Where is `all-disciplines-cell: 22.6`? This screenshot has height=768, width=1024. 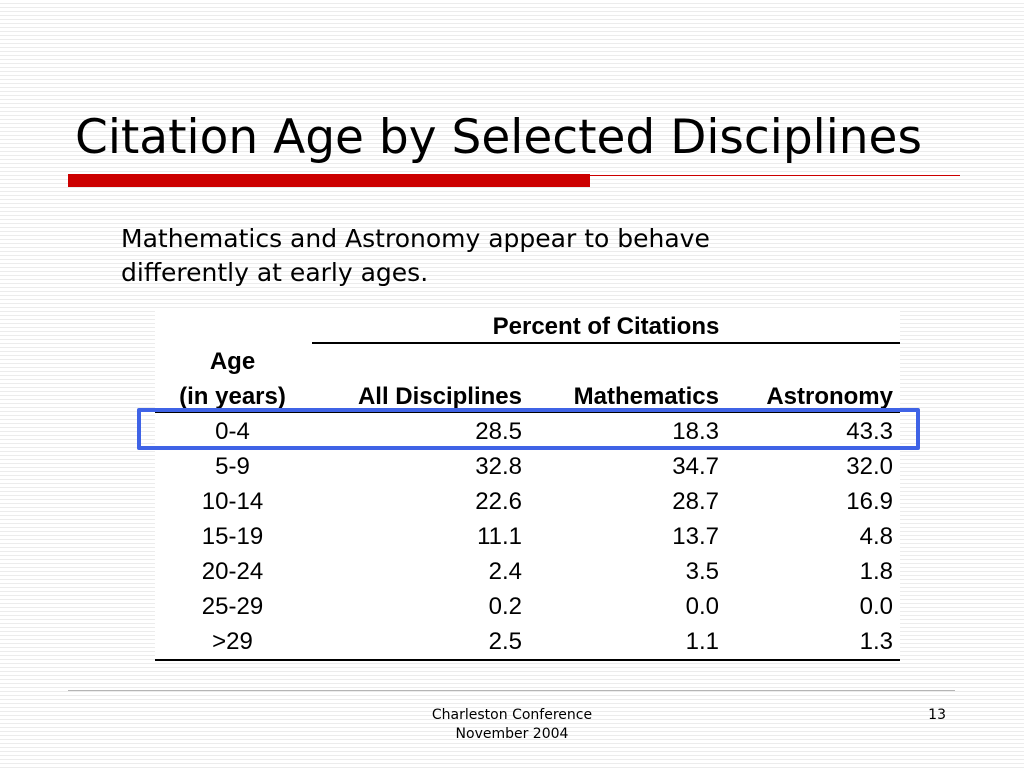
all-disciplines-cell: 22.6 is located at coordinates (498, 501).